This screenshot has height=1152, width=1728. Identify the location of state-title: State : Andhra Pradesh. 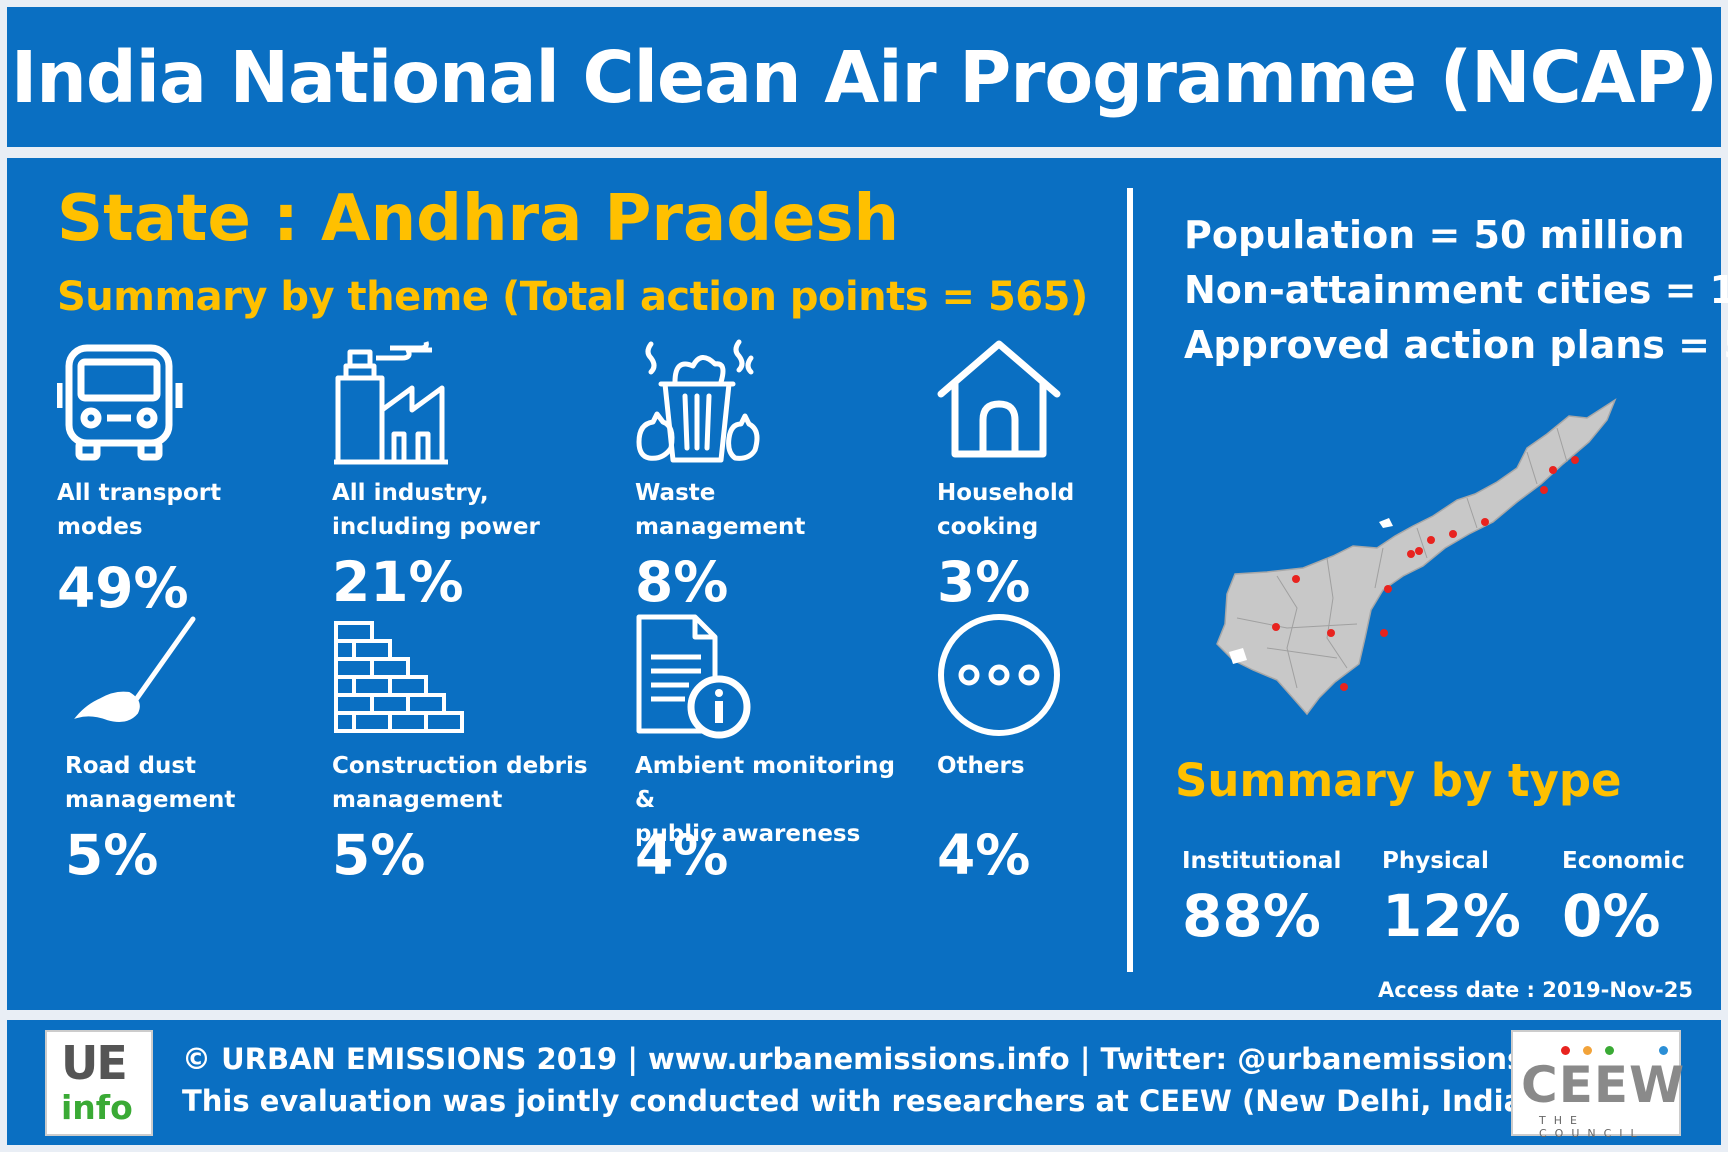
(478, 219).